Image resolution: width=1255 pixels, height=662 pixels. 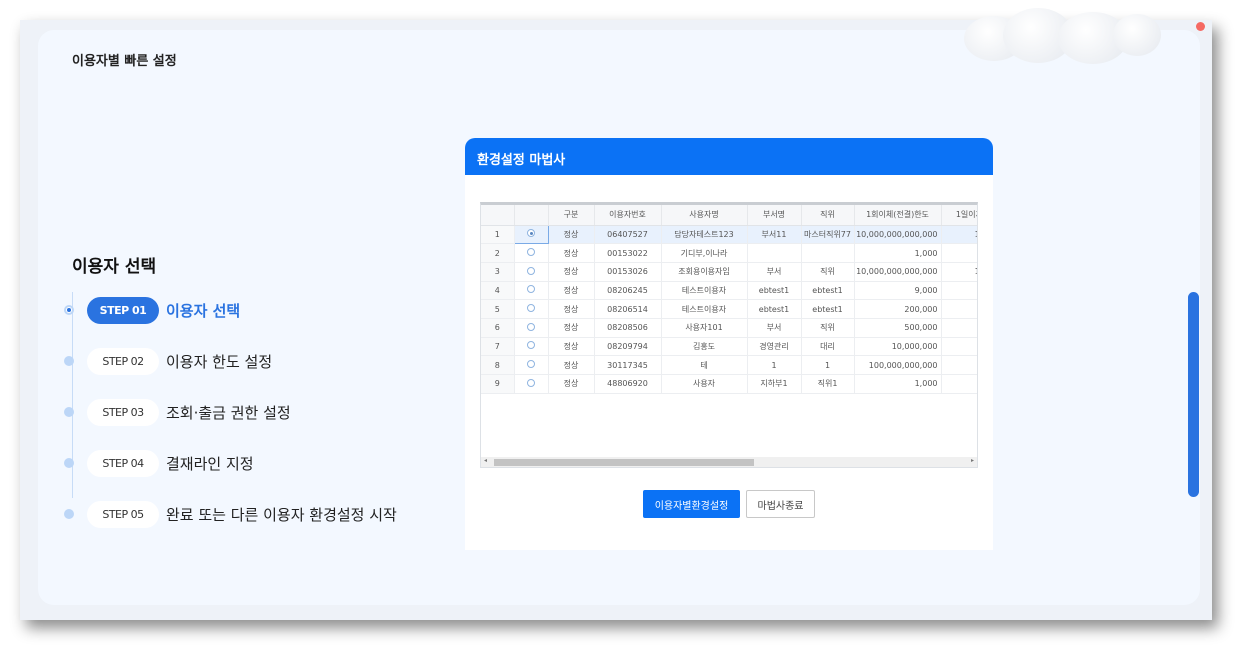 I want to click on row-number: 2, so click(x=498, y=253).